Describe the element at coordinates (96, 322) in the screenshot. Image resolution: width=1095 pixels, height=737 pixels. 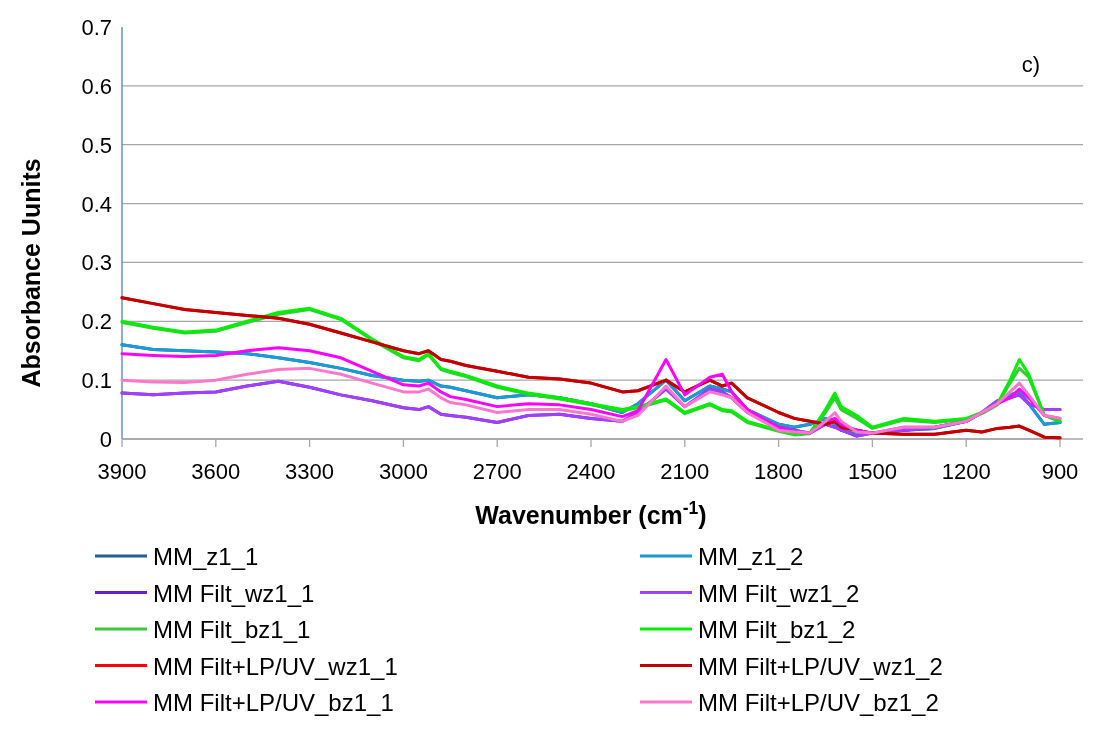
I see `y-tick-label: 0.2` at that location.